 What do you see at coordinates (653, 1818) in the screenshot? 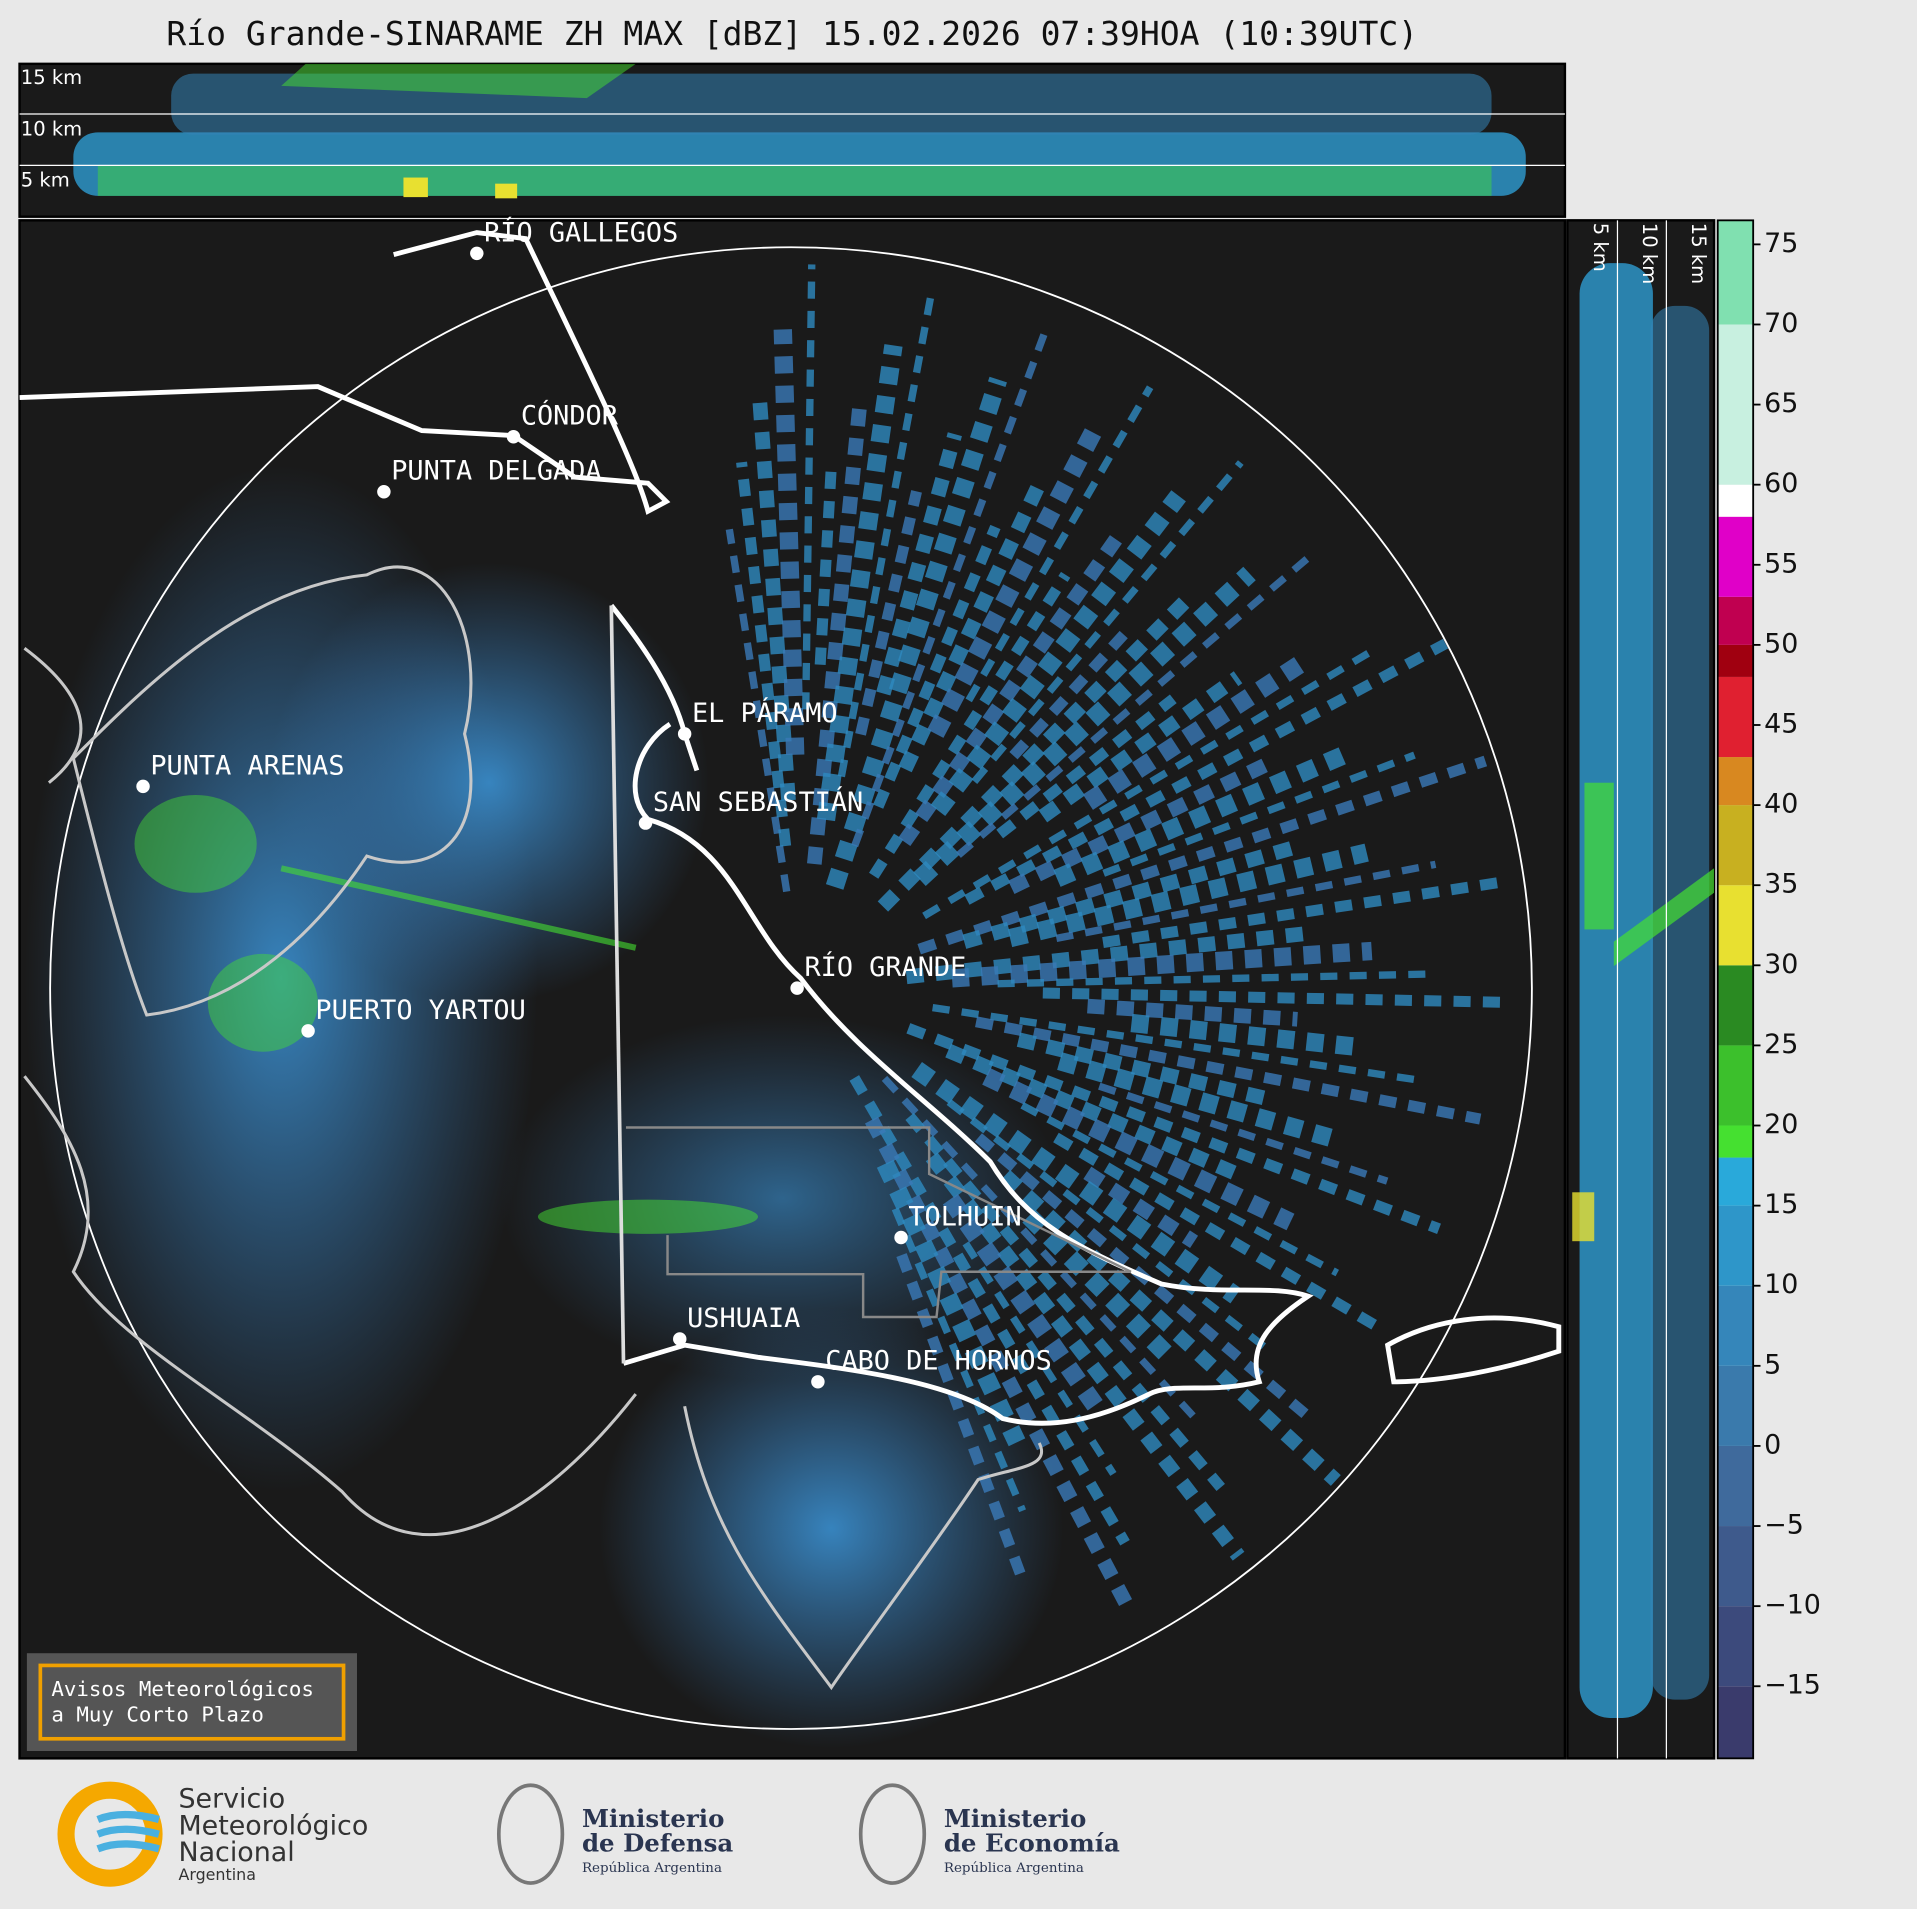
I see `logo-text: Ministerio` at bounding box center [653, 1818].